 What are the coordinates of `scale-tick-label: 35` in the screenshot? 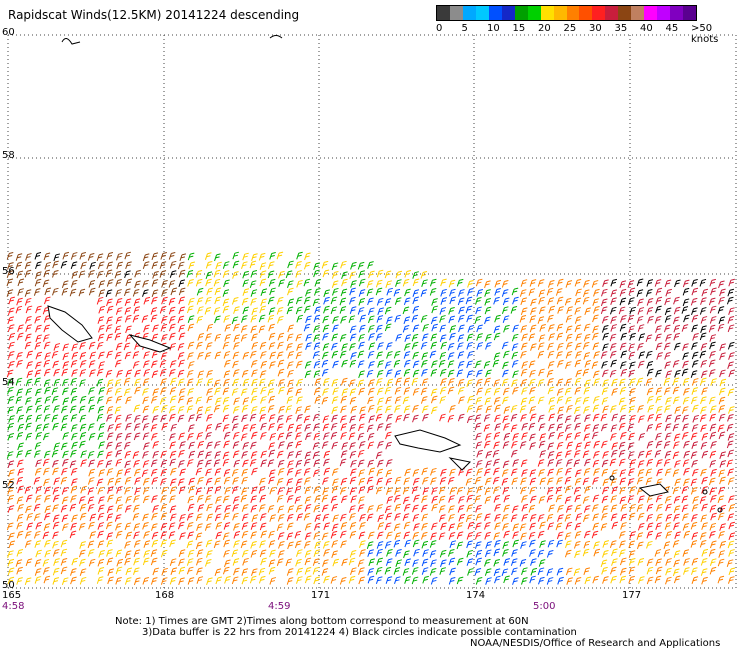 It's located at (621, 28).